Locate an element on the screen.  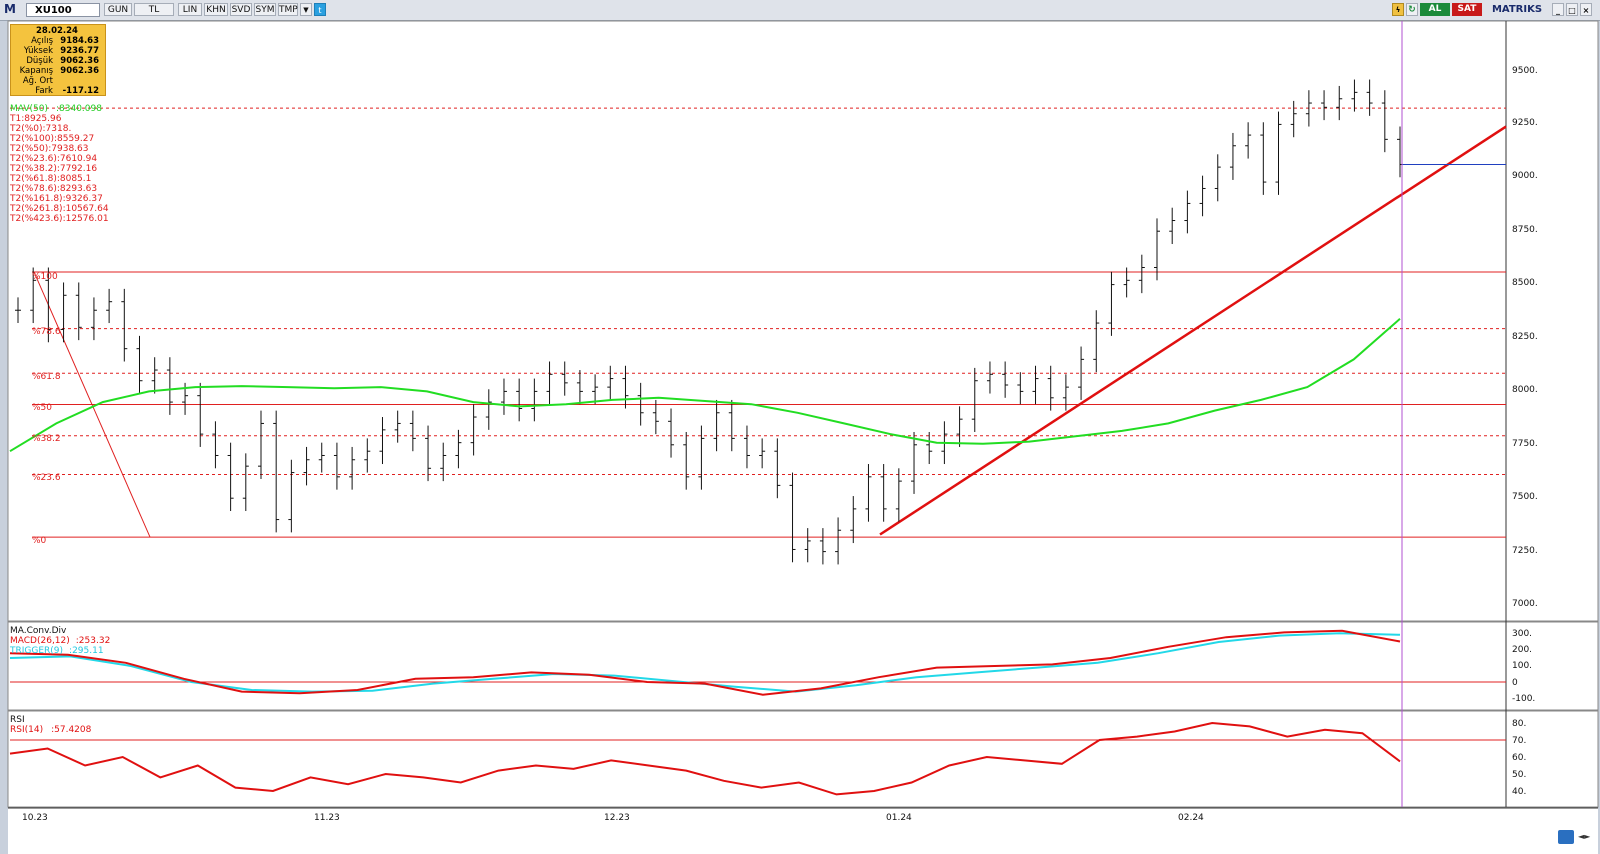
sym-button: SYM is located at coordinates (265, 9).